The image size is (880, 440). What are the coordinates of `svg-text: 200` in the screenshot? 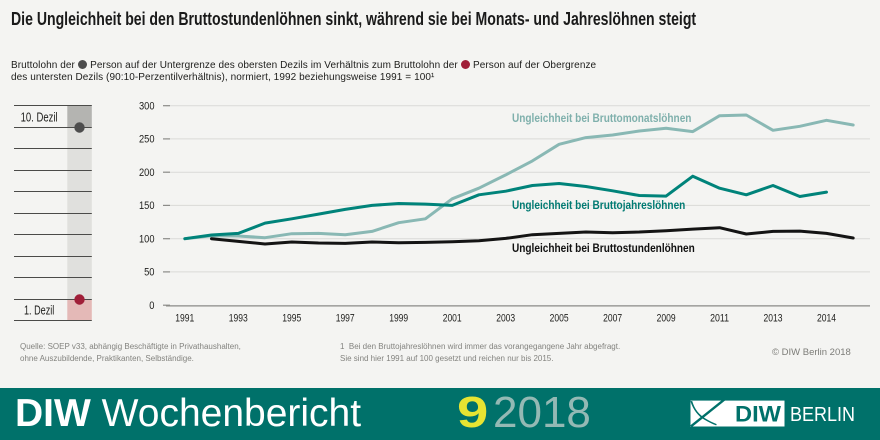 It's located at (147, 173).